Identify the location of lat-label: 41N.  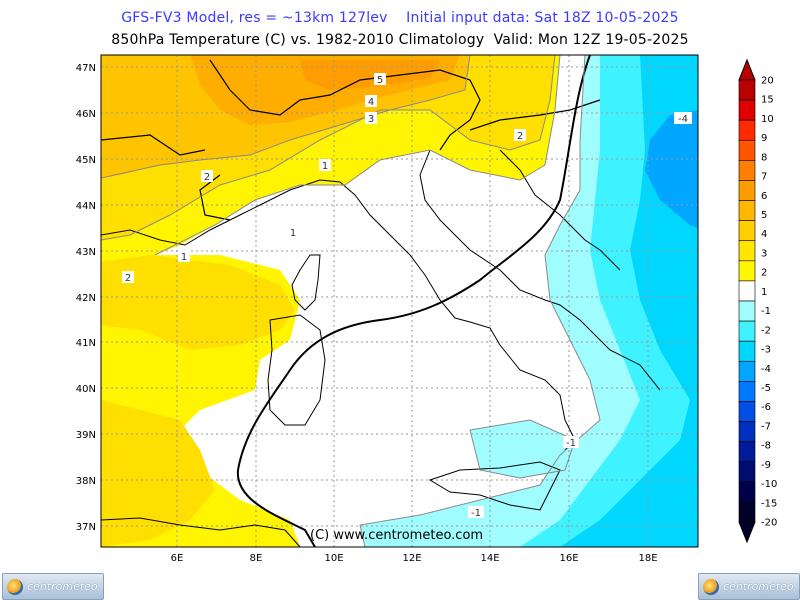
(86, 343).